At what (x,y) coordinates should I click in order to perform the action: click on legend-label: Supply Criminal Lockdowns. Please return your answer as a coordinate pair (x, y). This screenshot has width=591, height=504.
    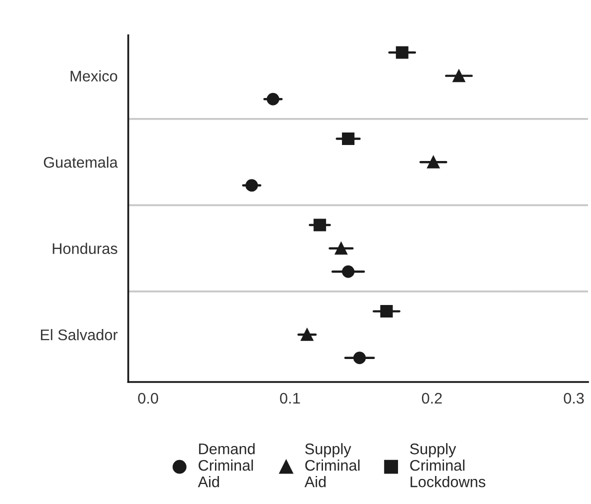
    Looking at the image, I should click on (448, 465).